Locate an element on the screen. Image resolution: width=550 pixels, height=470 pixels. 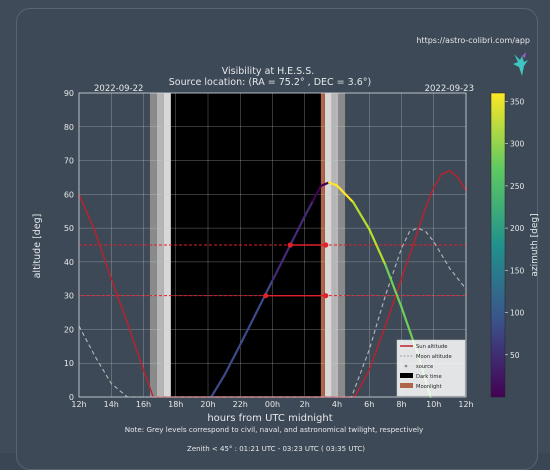
x-tick-label: 10h is located at coordinates (433, 404).